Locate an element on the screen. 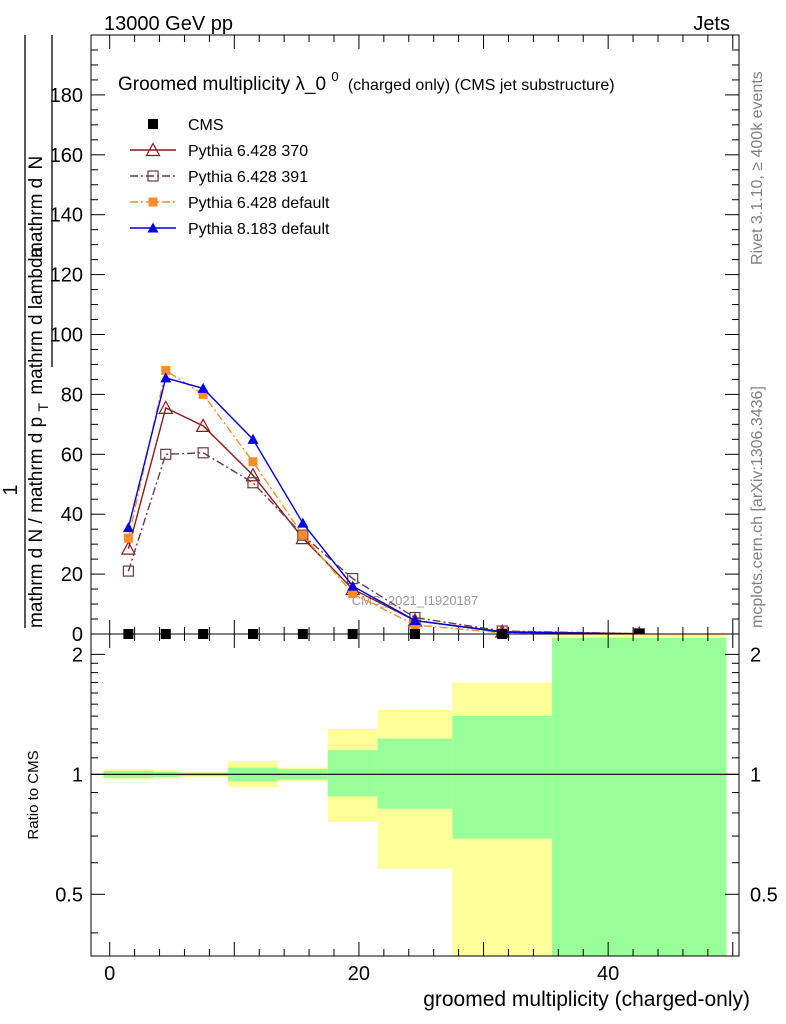 Image resolution: width=786 pixels, height=1024 pixels. legend-label: Pythia 6.428 370 is located at coordinates (248, 151).